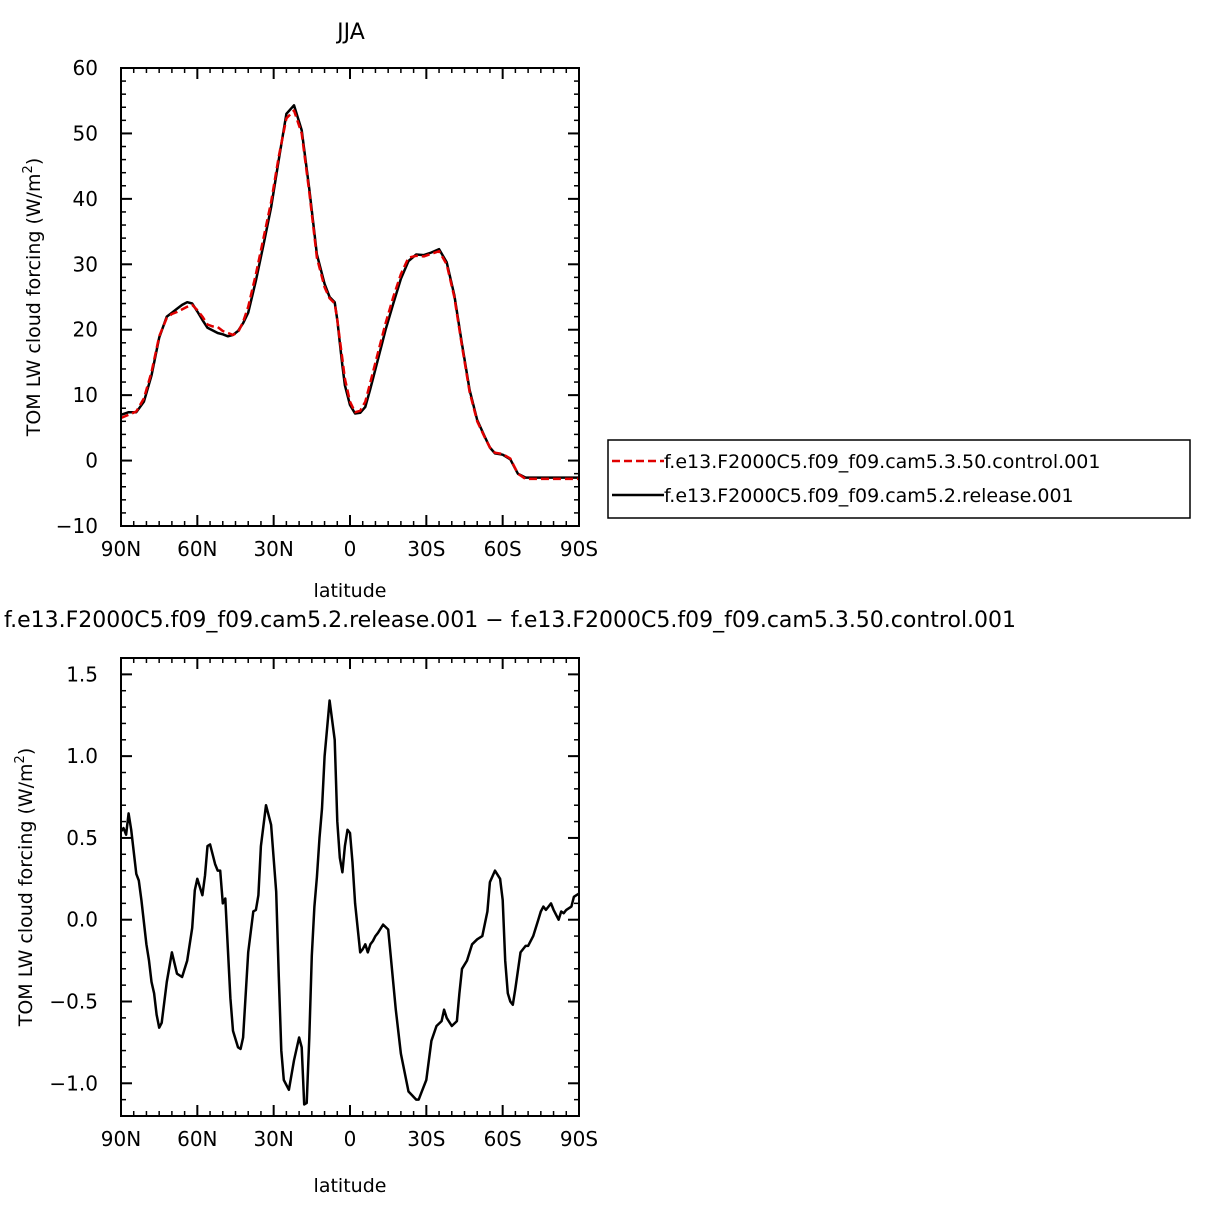  What do you see at coordinates (85, 395) in the screenshot?
I see `top-y-tick-label: 10` at bounding box center [85, 395].